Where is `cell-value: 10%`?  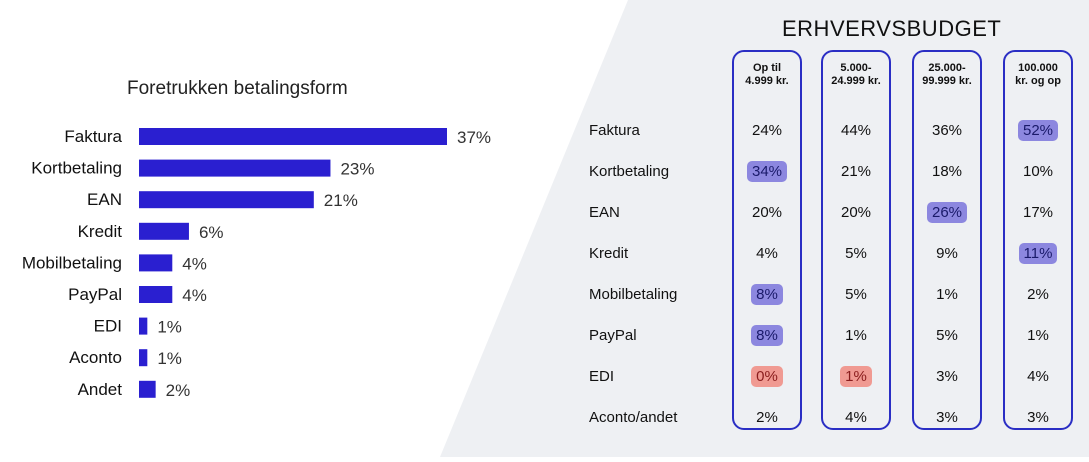
cell-value: 10% is located at coordinates (1038, 171).